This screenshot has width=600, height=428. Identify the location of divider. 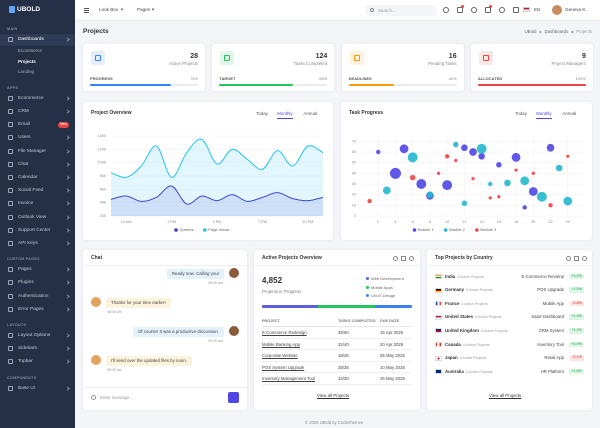
(509, 265).